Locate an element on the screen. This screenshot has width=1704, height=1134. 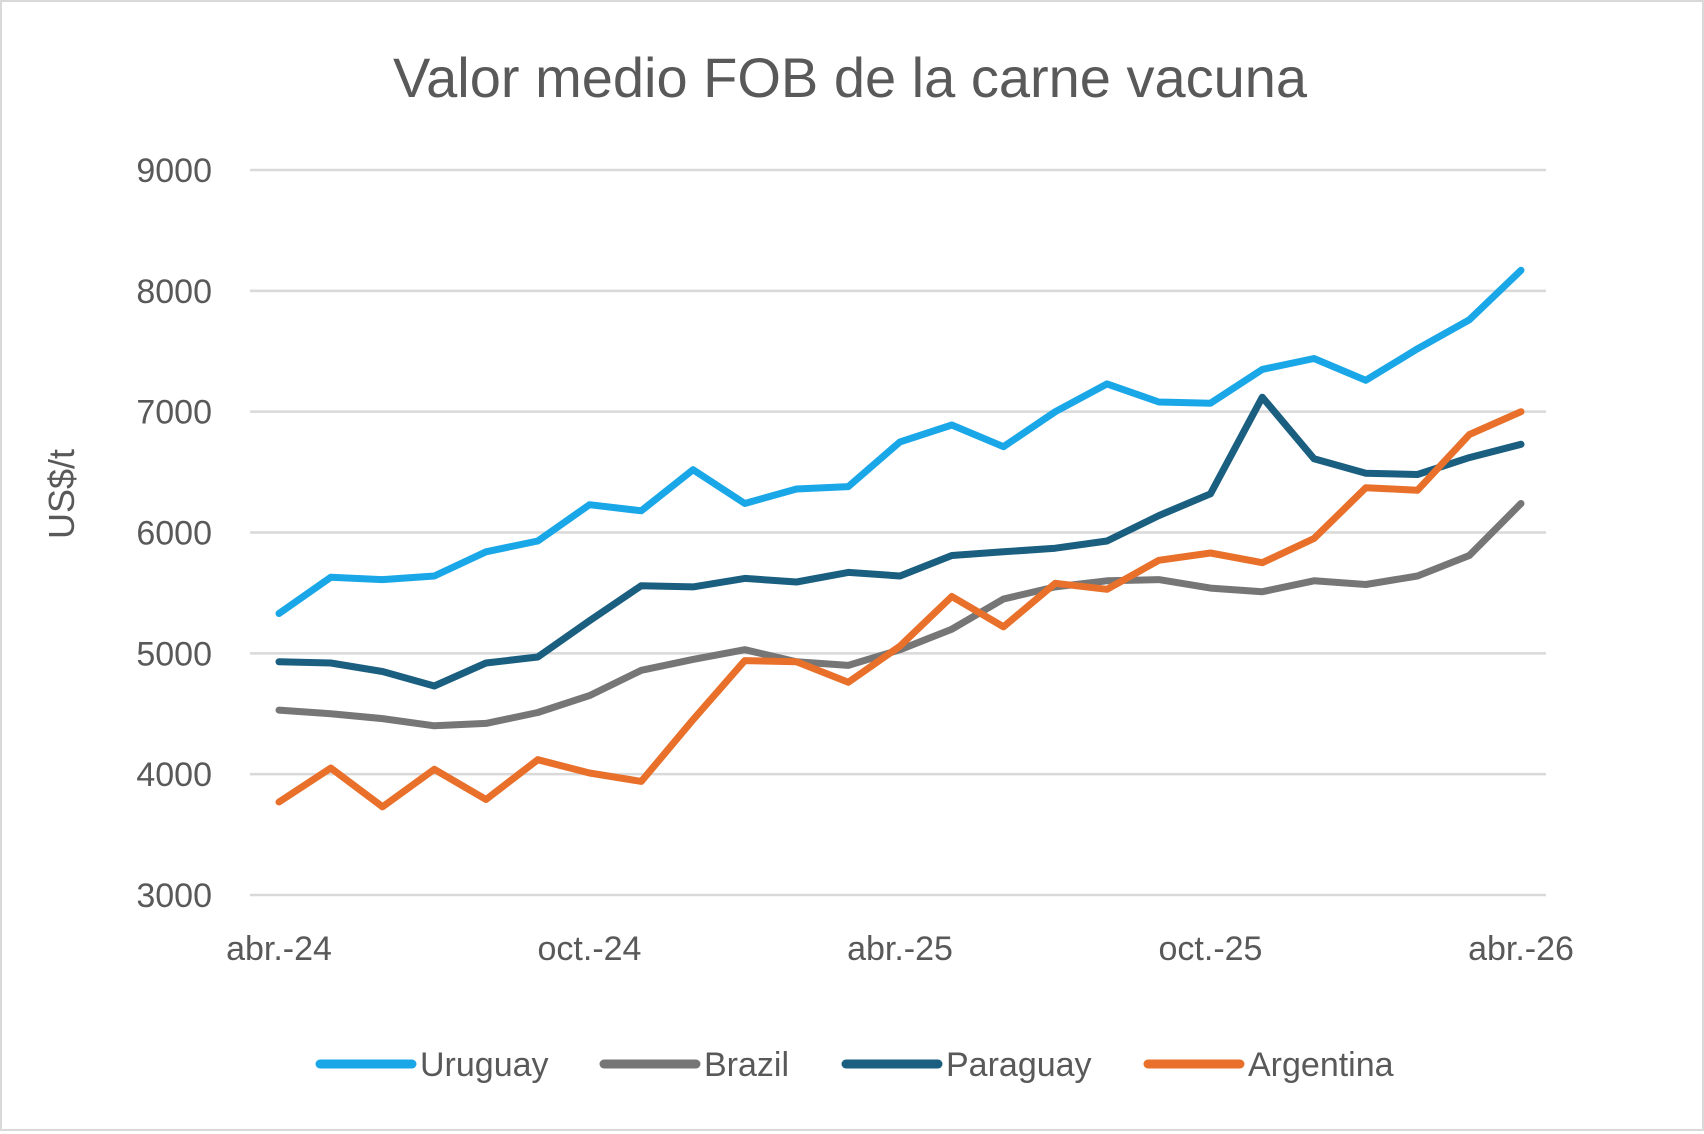
y-tick-label: 4000 is located at coordinates (174, 775).